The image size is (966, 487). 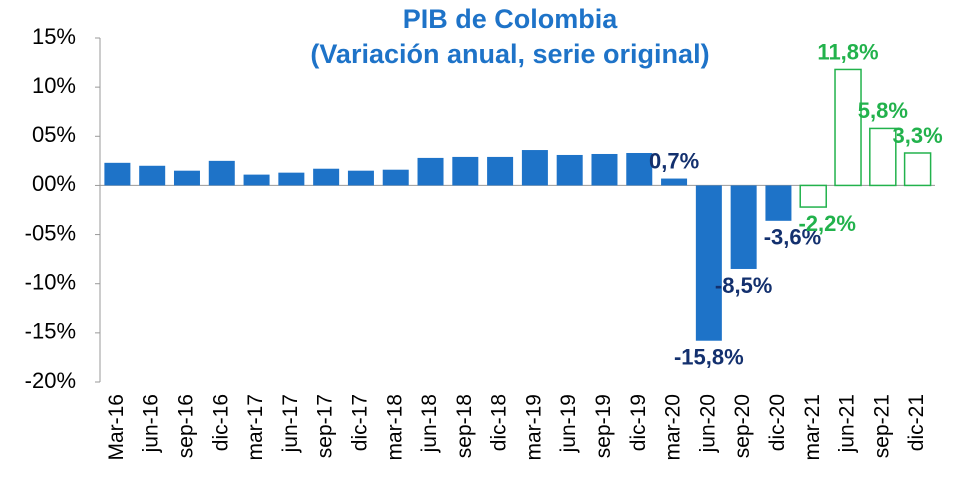 What do you see at coordinates (603, 426) in the screenshot?
I see `x-tick-label: sep-19` at bounding box center [603, 426].